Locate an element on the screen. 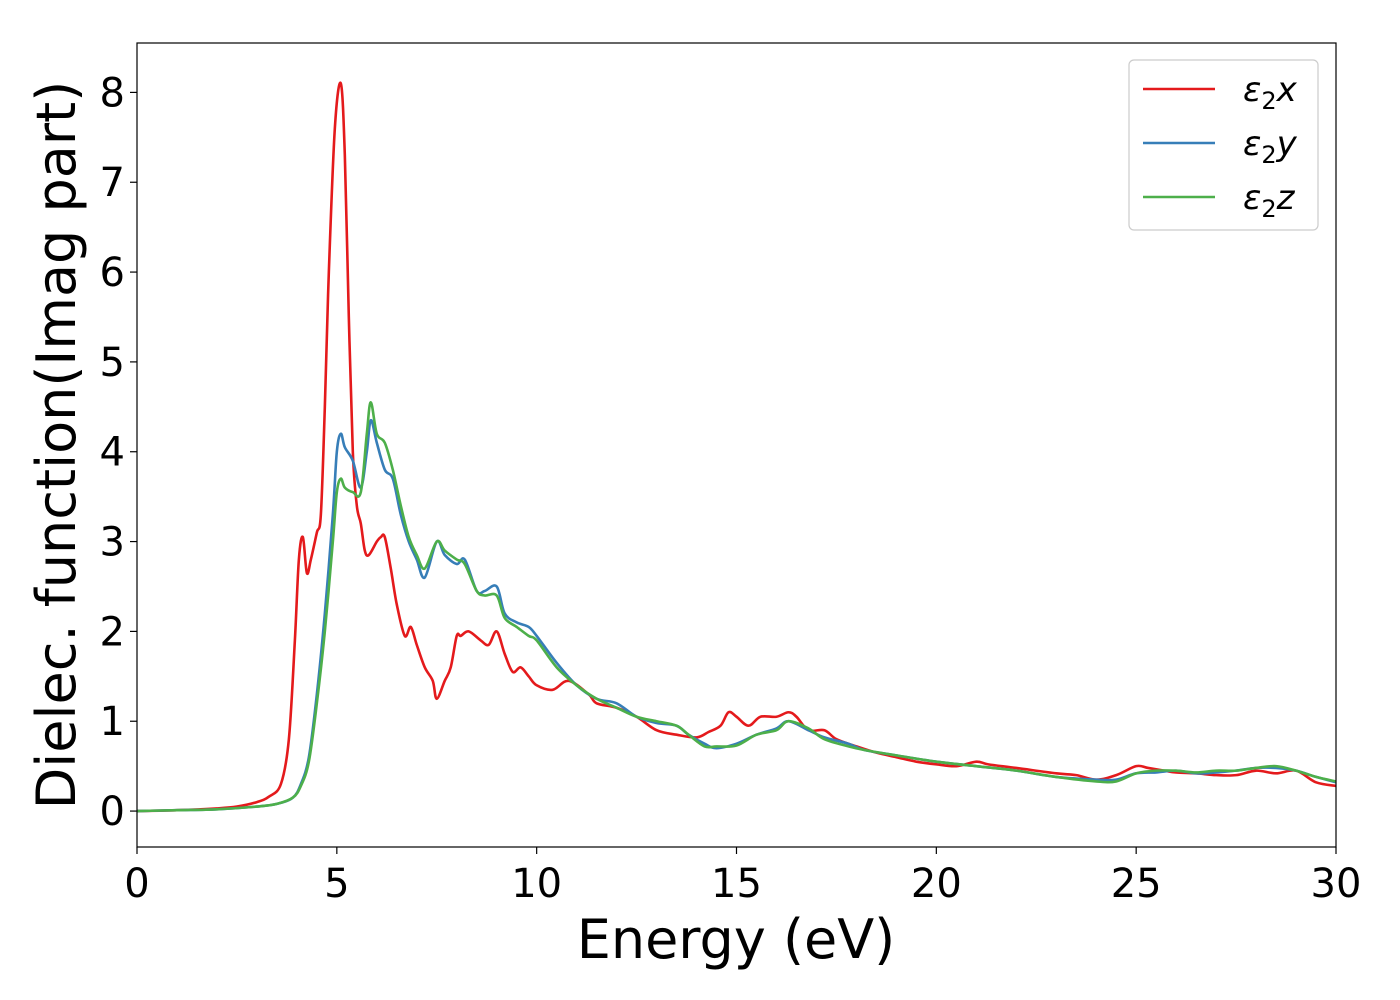 This screenshot has height=1000, width=1400. y-tick-label: 1 is located at coordinates (112, 722).